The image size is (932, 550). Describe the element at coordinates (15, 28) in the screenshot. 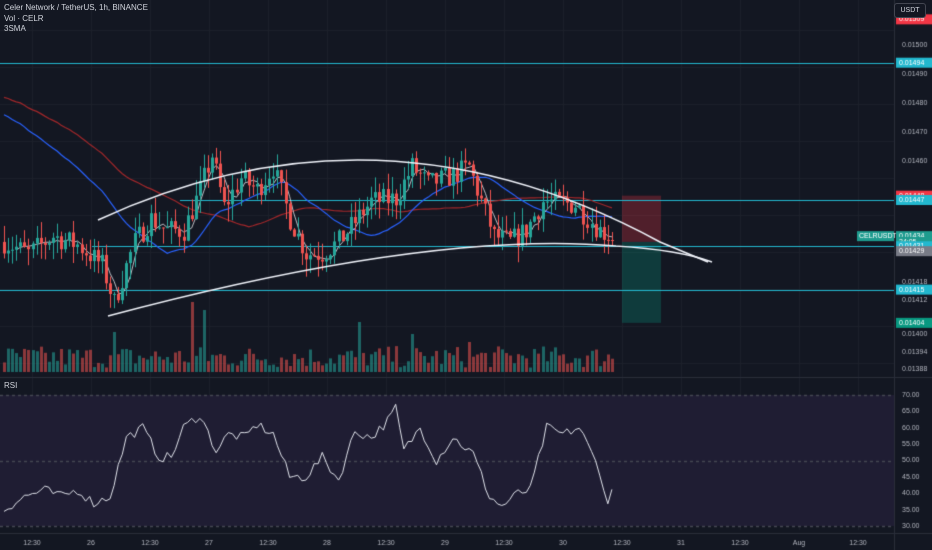

I see `ma-indicator-label: 3SMA` at that location.